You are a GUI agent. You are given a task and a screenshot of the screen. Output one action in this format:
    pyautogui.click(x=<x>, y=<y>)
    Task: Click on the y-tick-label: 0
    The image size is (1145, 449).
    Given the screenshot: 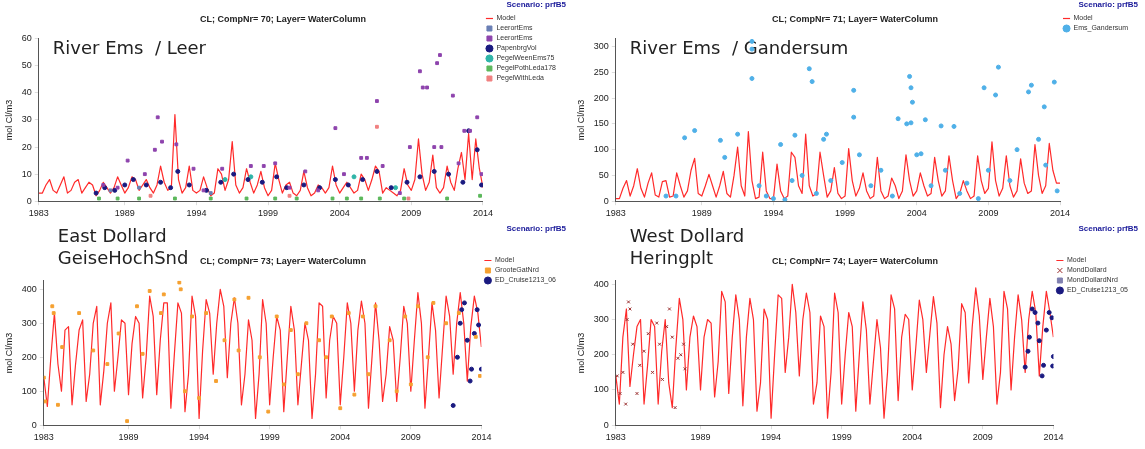 What is the action you would take?
    pyautogui.click(x=606, y=424)
    